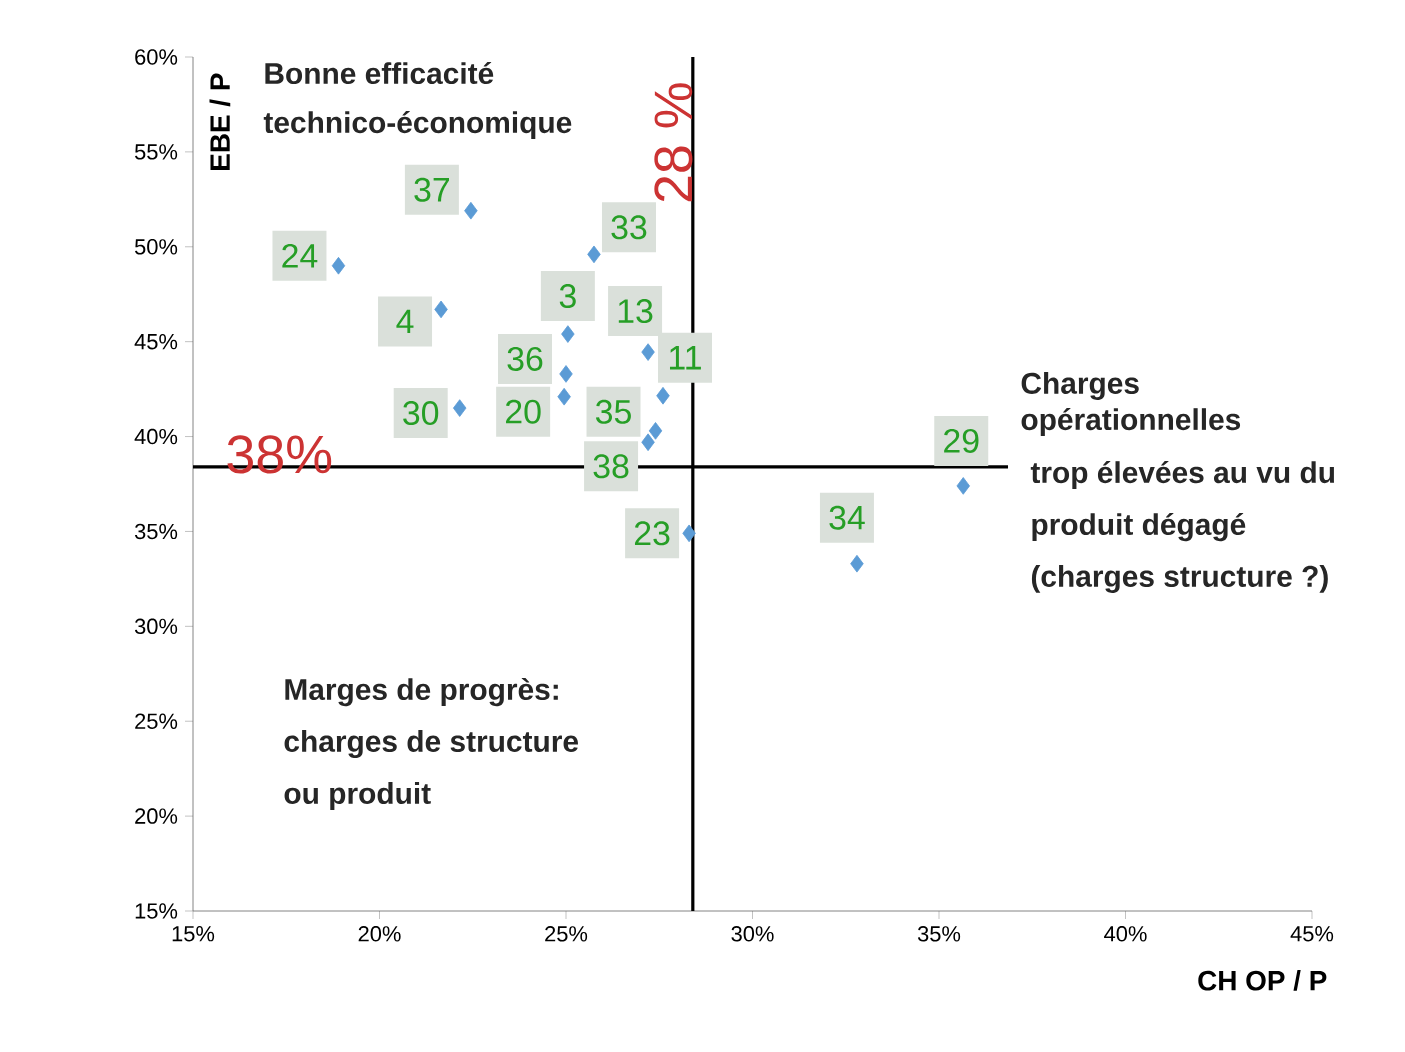 This screenshot has height=1052, width=1405. What do you see at coordinates (279, 454) in the screenshot?
I see `ref-line-label: 38%` at bounding box center [279, 454].